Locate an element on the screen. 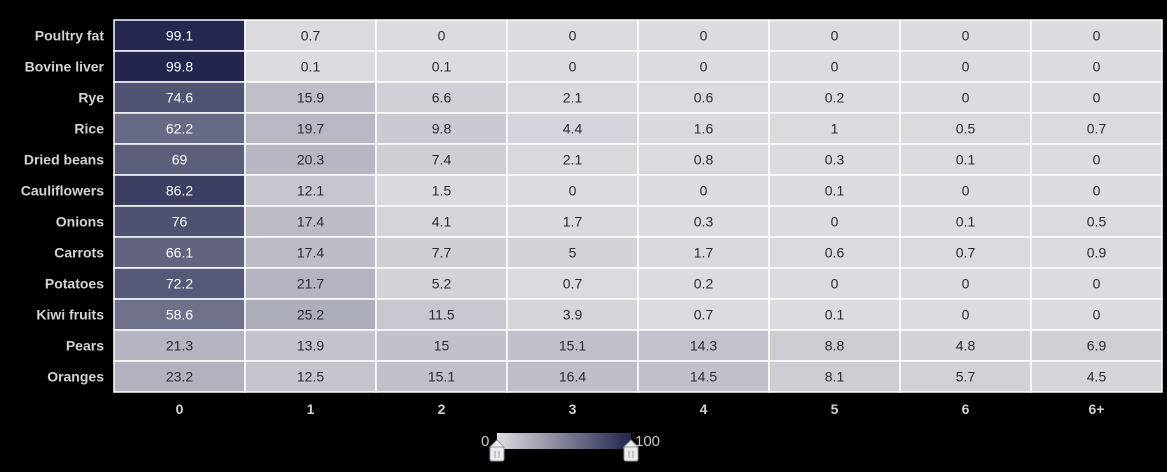  heatmap-cell-value: 74.6 is located at coordinates (179, 98).